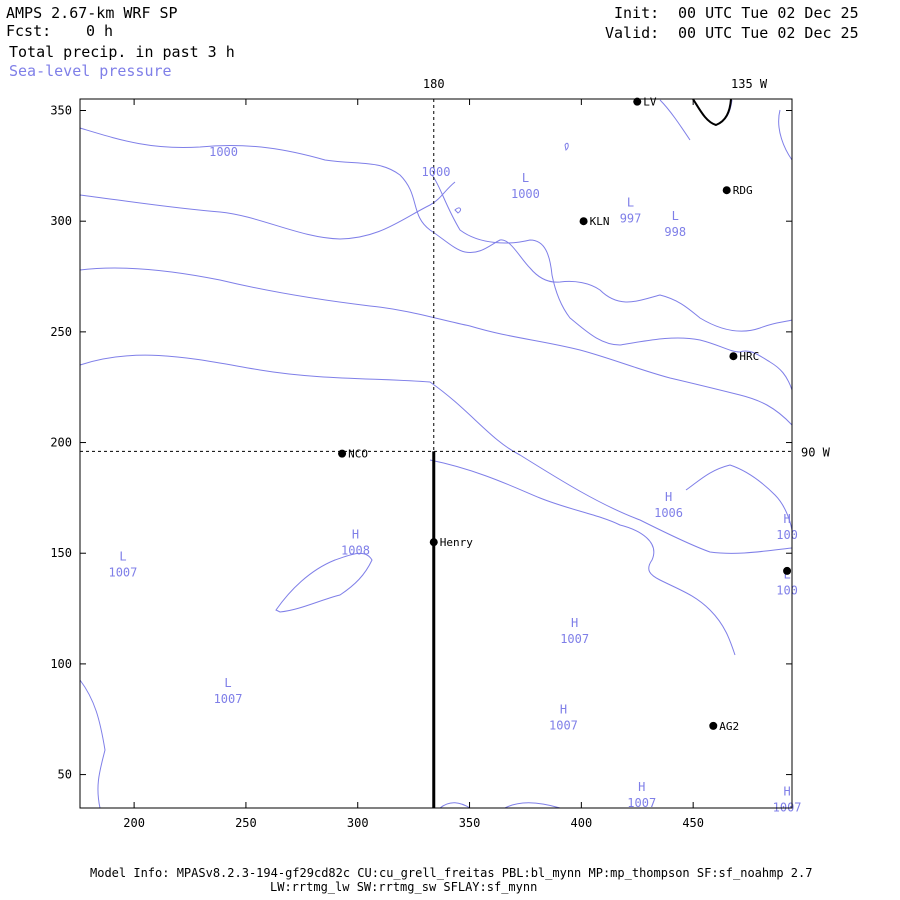  What do you see at coordinates (456, 542) in the screenshot?
I see `station-label: Henry` at bounding box center [456, 542].